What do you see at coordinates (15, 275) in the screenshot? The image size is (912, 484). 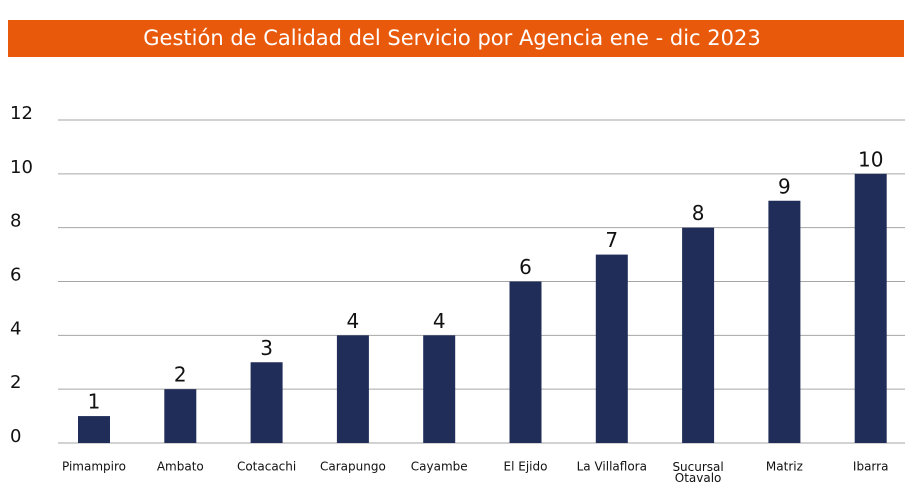 I see `y-tick-label: 6` at bounding box center [15, 275].